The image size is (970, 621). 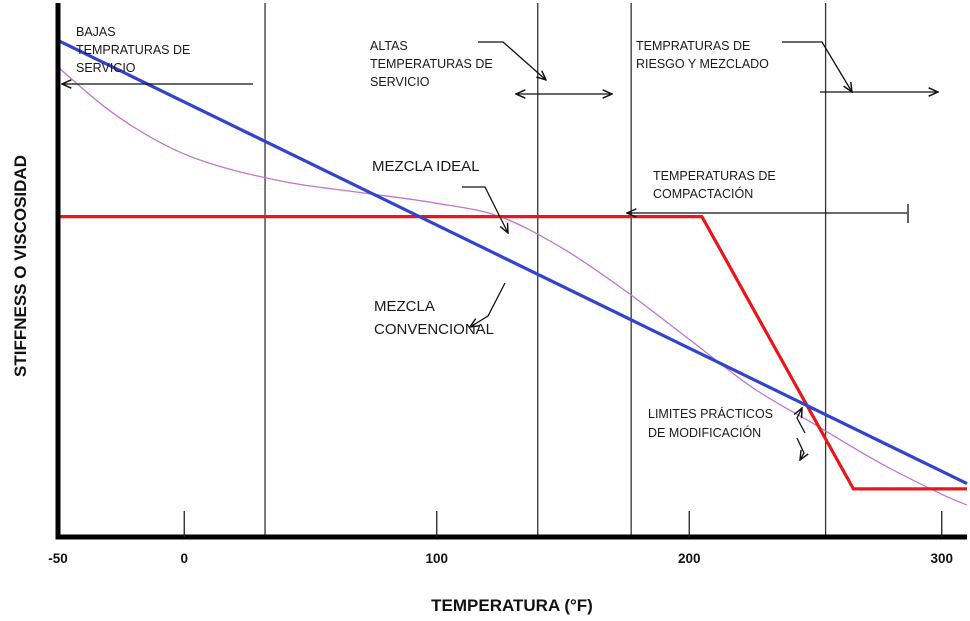 What do you see at coordinates (404, 306) in the screenshot?
I see `annotation-convencional-line-0: MEZCLA` at bounding box center [404, 306].